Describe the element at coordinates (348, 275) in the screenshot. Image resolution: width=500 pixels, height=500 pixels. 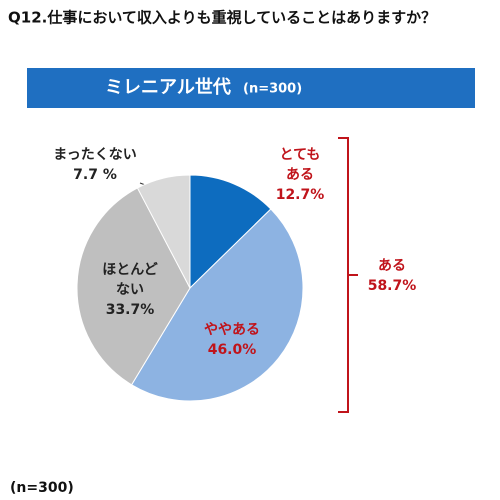
I see `bracket` at that location.